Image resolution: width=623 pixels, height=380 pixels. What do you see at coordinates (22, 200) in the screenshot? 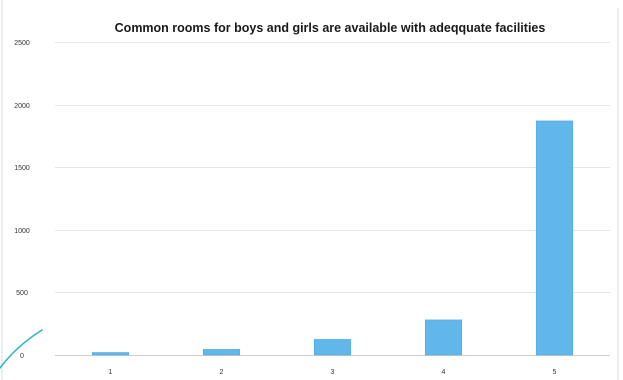
I see `y-axis-tick-labels: 0 500 1000 1500 2000 2500` at bounding box center [22, 200].